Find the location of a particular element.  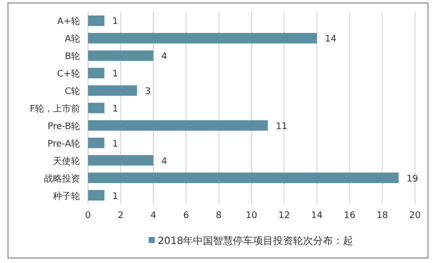

data-label: 11 is located at coordinates (282, 127).